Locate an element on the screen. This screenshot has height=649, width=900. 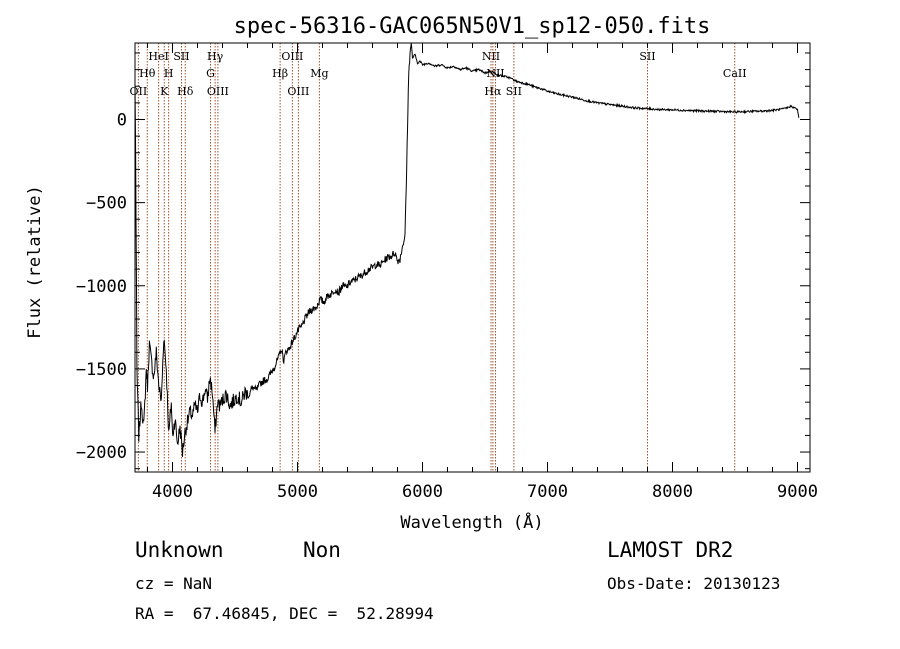
object-class: Non is located at coordinates (322, 550).